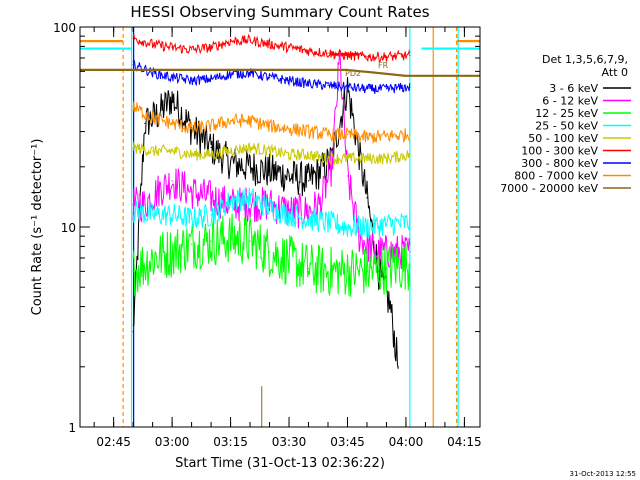  Describe the element at coordinates (353, 73) in the screenshot. I see `annotation-pd2: PD2` at that location.